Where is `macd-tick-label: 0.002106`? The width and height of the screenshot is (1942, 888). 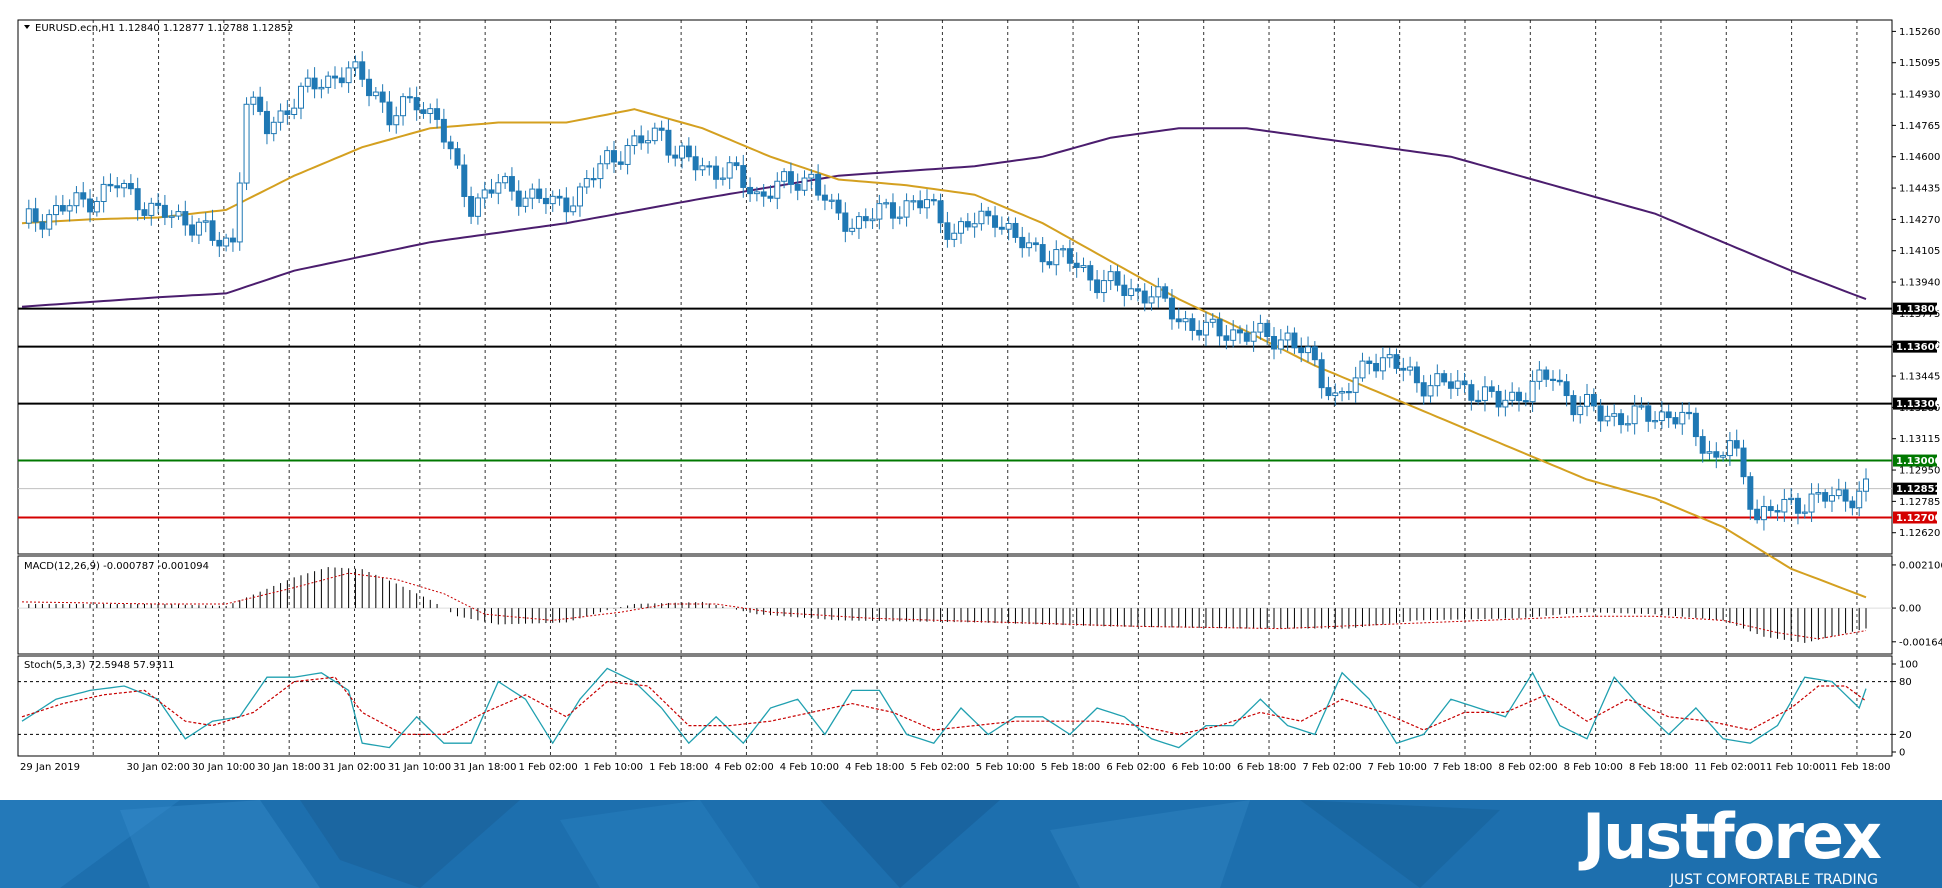 macd-tick-label: 0.002106 is located at coordinates (1920, 565).